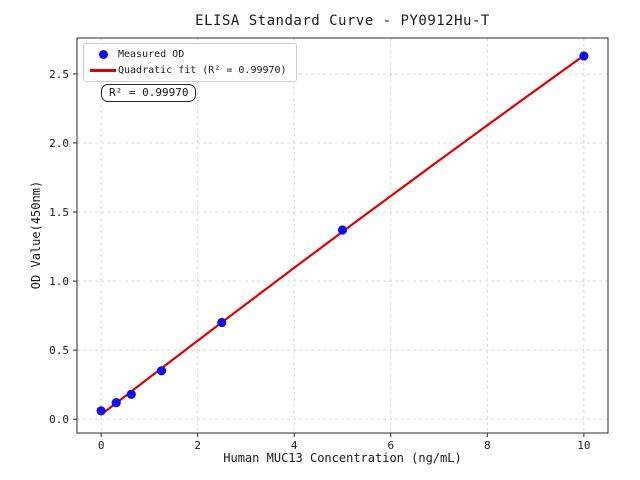 The height and width of the screenshot is (480, 640). What do you see at coordinates (36, 235) in the screenshot?
I see `y-axis-label: OD Value(450nm)` at bounding box center [36, 235].